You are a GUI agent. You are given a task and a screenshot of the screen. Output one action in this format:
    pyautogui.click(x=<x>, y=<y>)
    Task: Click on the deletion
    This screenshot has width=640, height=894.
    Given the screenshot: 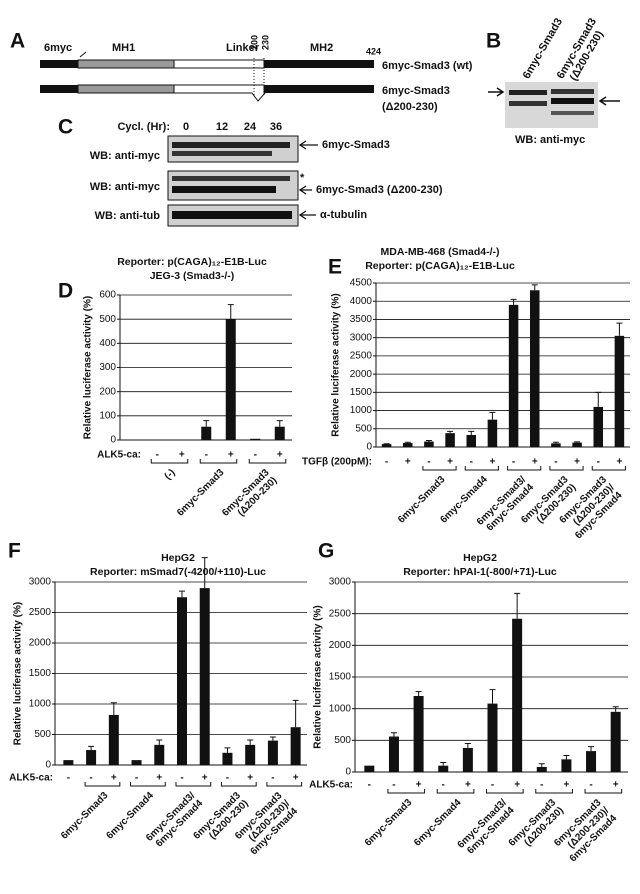 What is the action you would take?
    pyautogui.click(x=220, y=93)
    